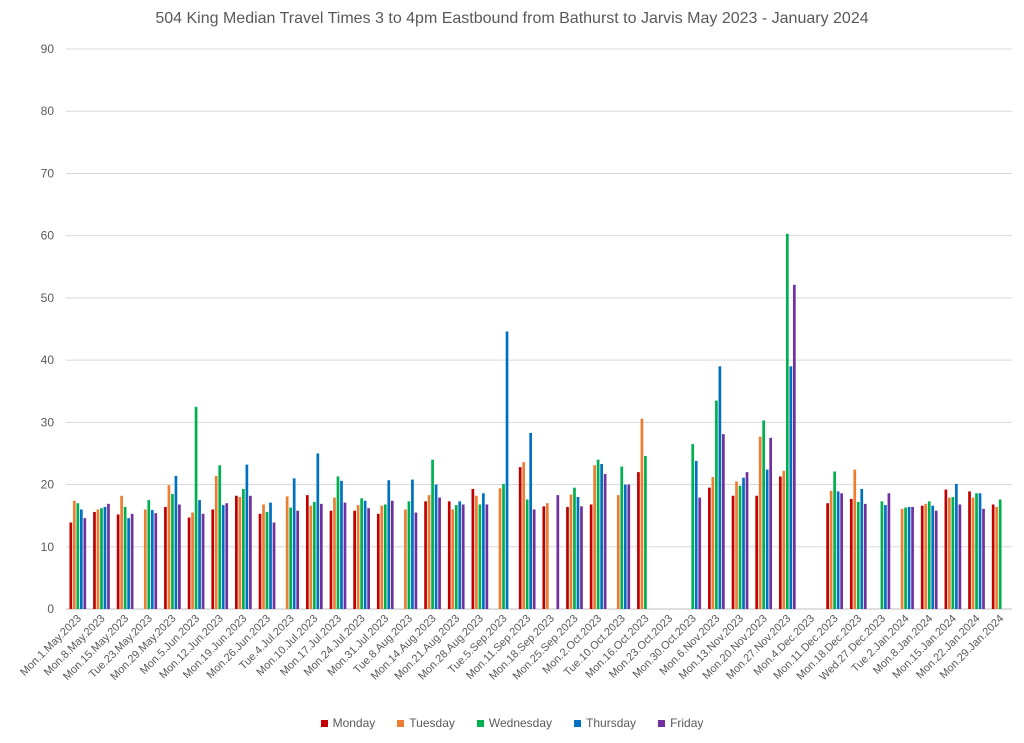 This screenshot has width=1024, height=743. I want to click on legend-item-tuesday: Tuesday, so click(426, 723).